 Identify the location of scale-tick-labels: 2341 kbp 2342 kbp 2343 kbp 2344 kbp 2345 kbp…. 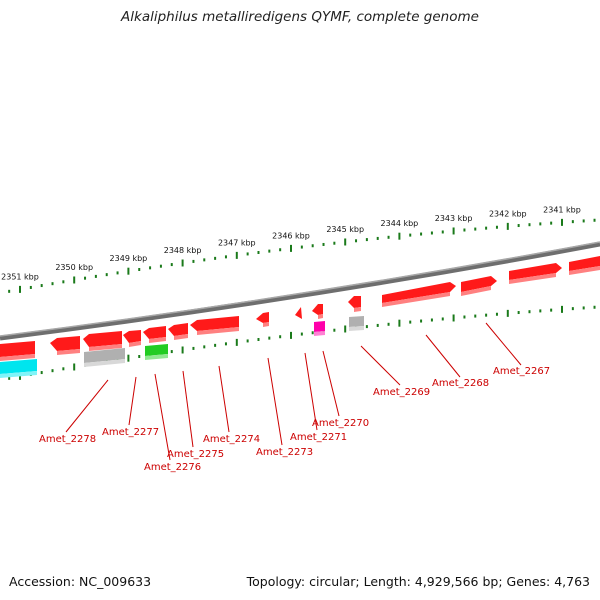
(291, 243).